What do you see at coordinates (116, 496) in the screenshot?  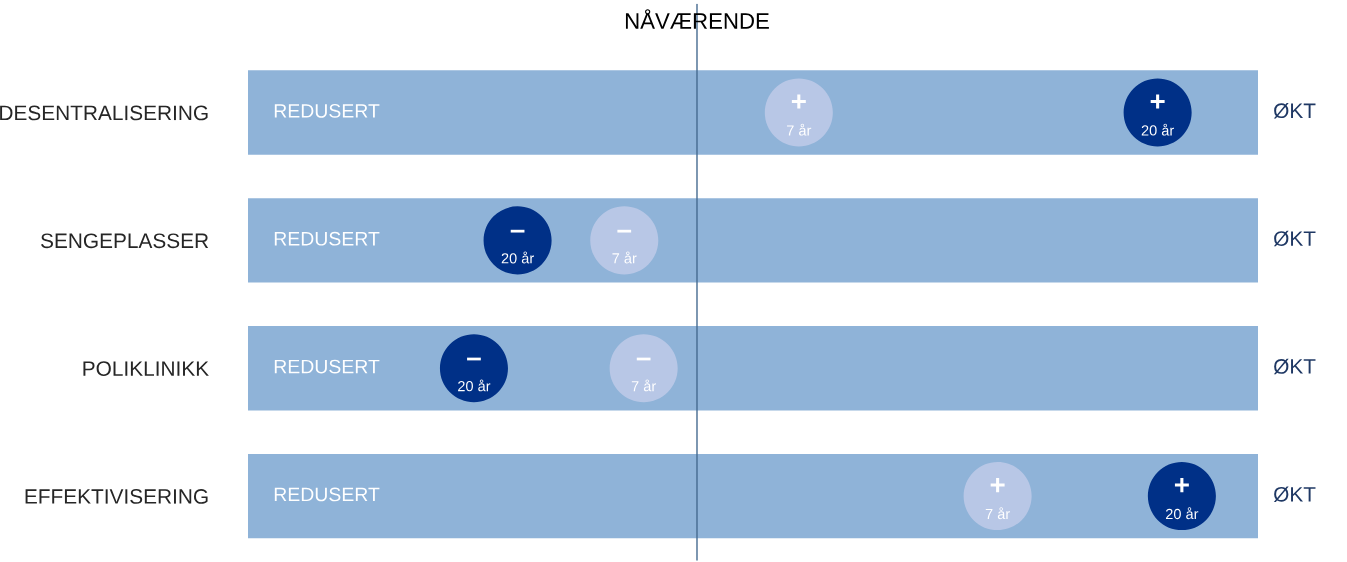 I see `y-tick-label: EFFEKTIVISERING` at bounding box center [116, 496].